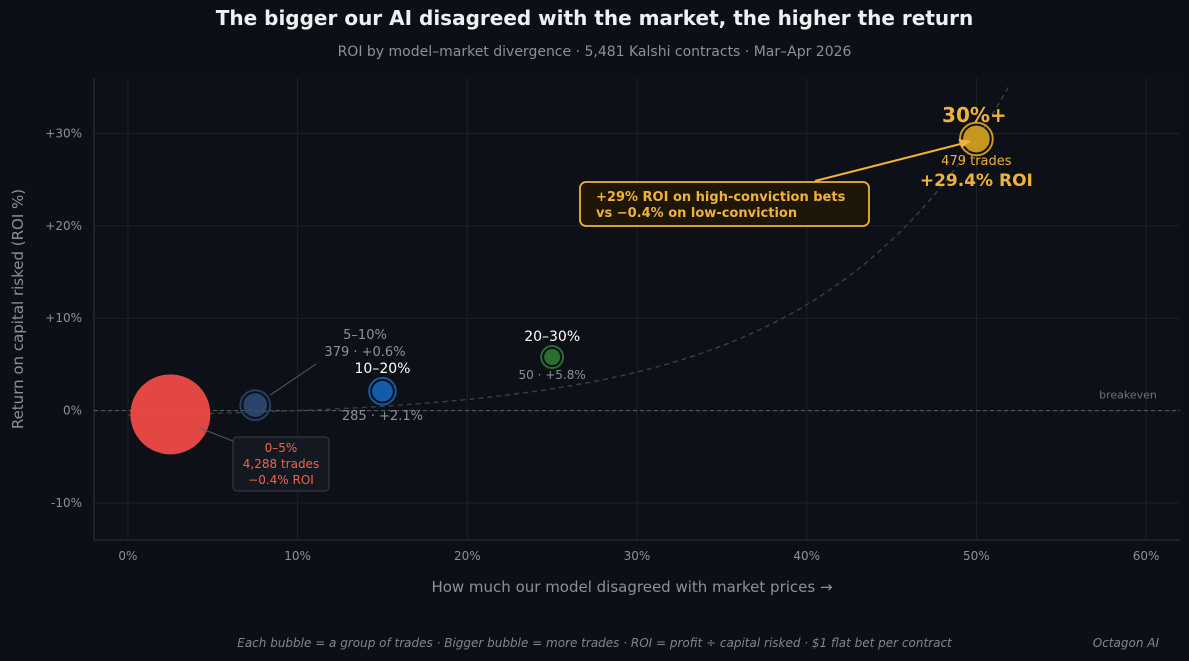  I want to click on bubble-1-roi-label: −0.4% ROI, so click(281, 480).